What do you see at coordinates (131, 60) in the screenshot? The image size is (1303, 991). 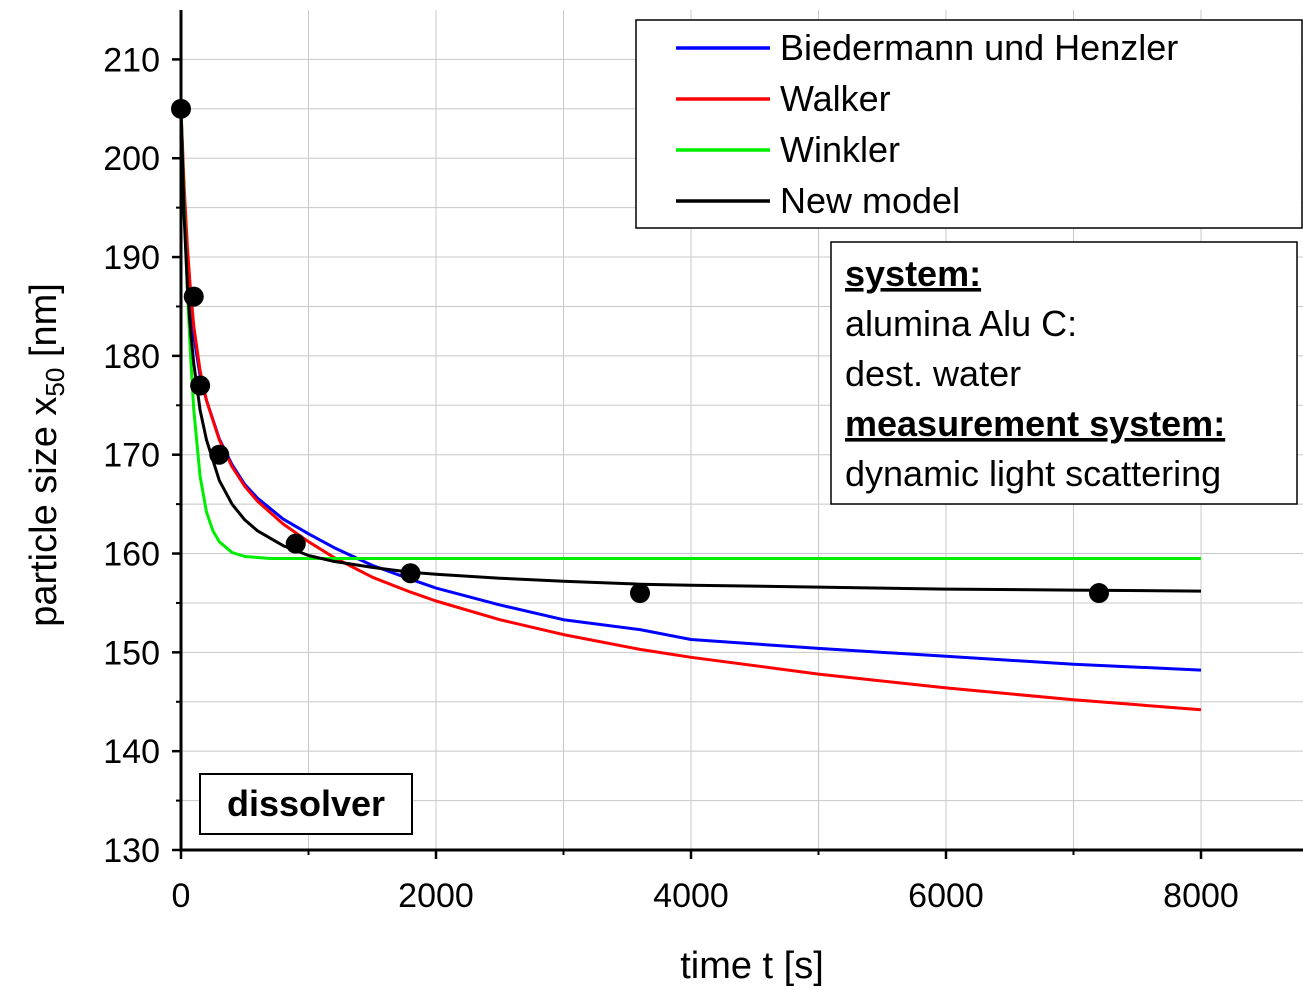 I see `y-tick-label: 210` at bounding box center [131, 60].